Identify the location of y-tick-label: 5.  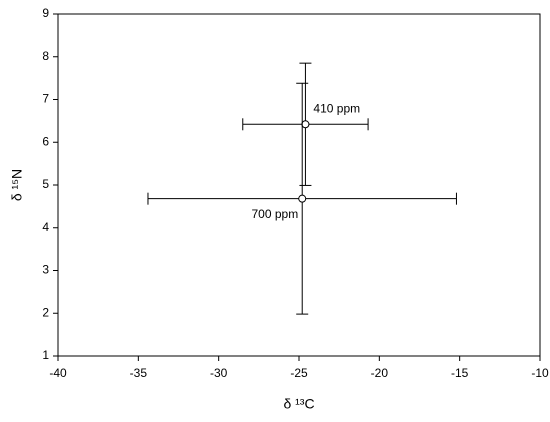
(45, 184).